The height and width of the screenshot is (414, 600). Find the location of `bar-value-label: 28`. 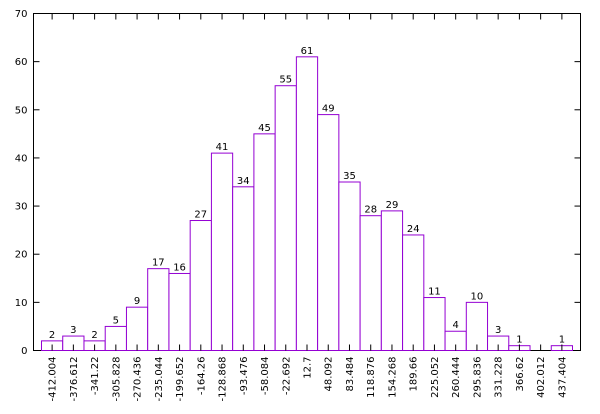

bar-value-label: 28 is located at coordinates (370, 210).